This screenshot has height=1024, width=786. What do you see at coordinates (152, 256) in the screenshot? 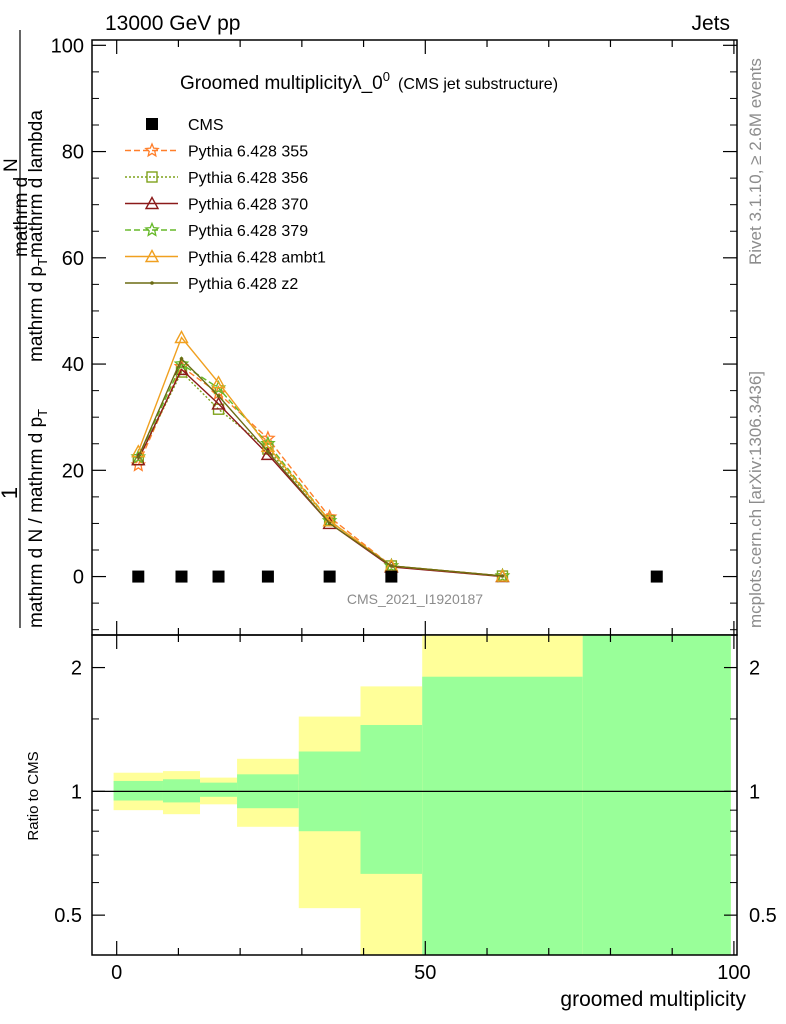
I see `legend-marker-pythia-6-428-ambt1` at bounding box center [152, 256].